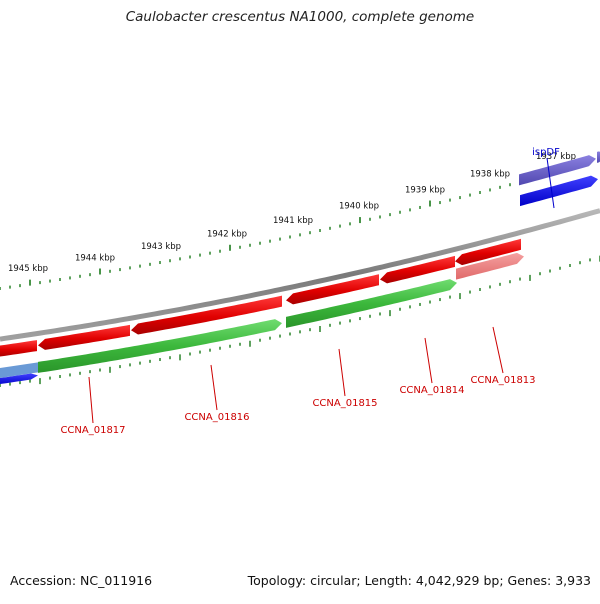 Image resolution: width=600 pixels, height=604 pixels. Describe the element at coordinates (559, 191) in the screenshot. I see `gene-arrow-blue` at that location.